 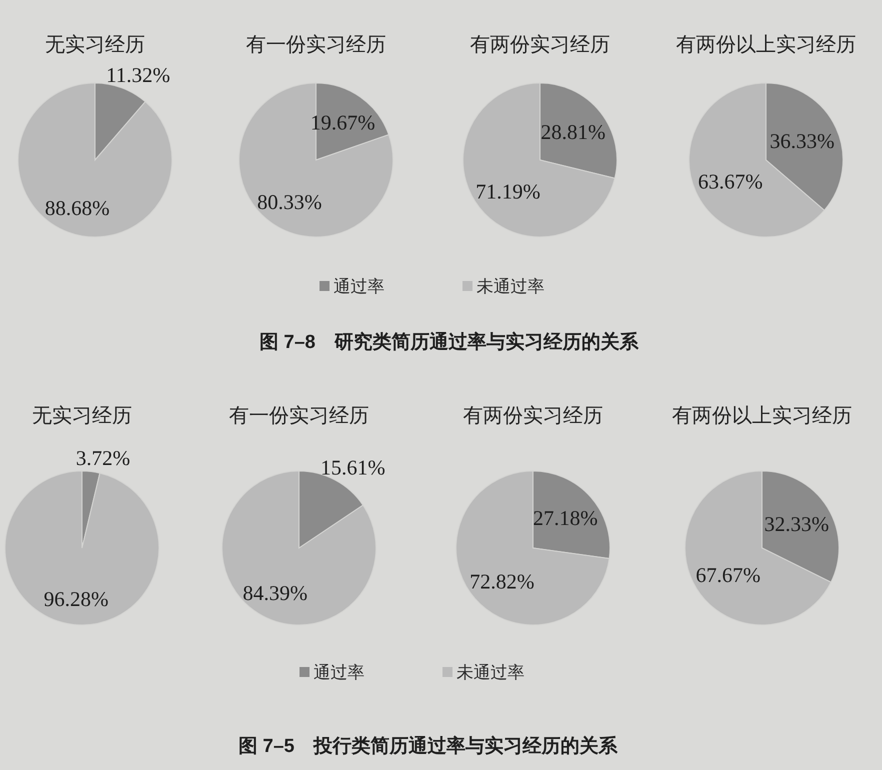 I want to click on caption: 图 7–5 投行类简历通过率与实习经历的关系, so click(x=428, y=746).